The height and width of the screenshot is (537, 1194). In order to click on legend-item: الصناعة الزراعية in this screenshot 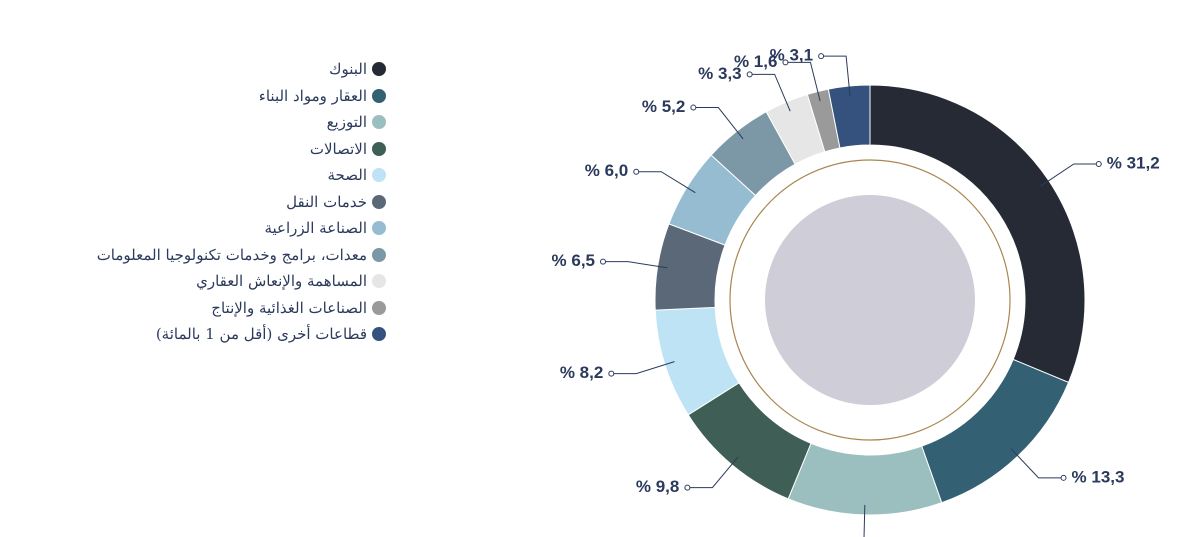, I will do `click(241, 228)`.